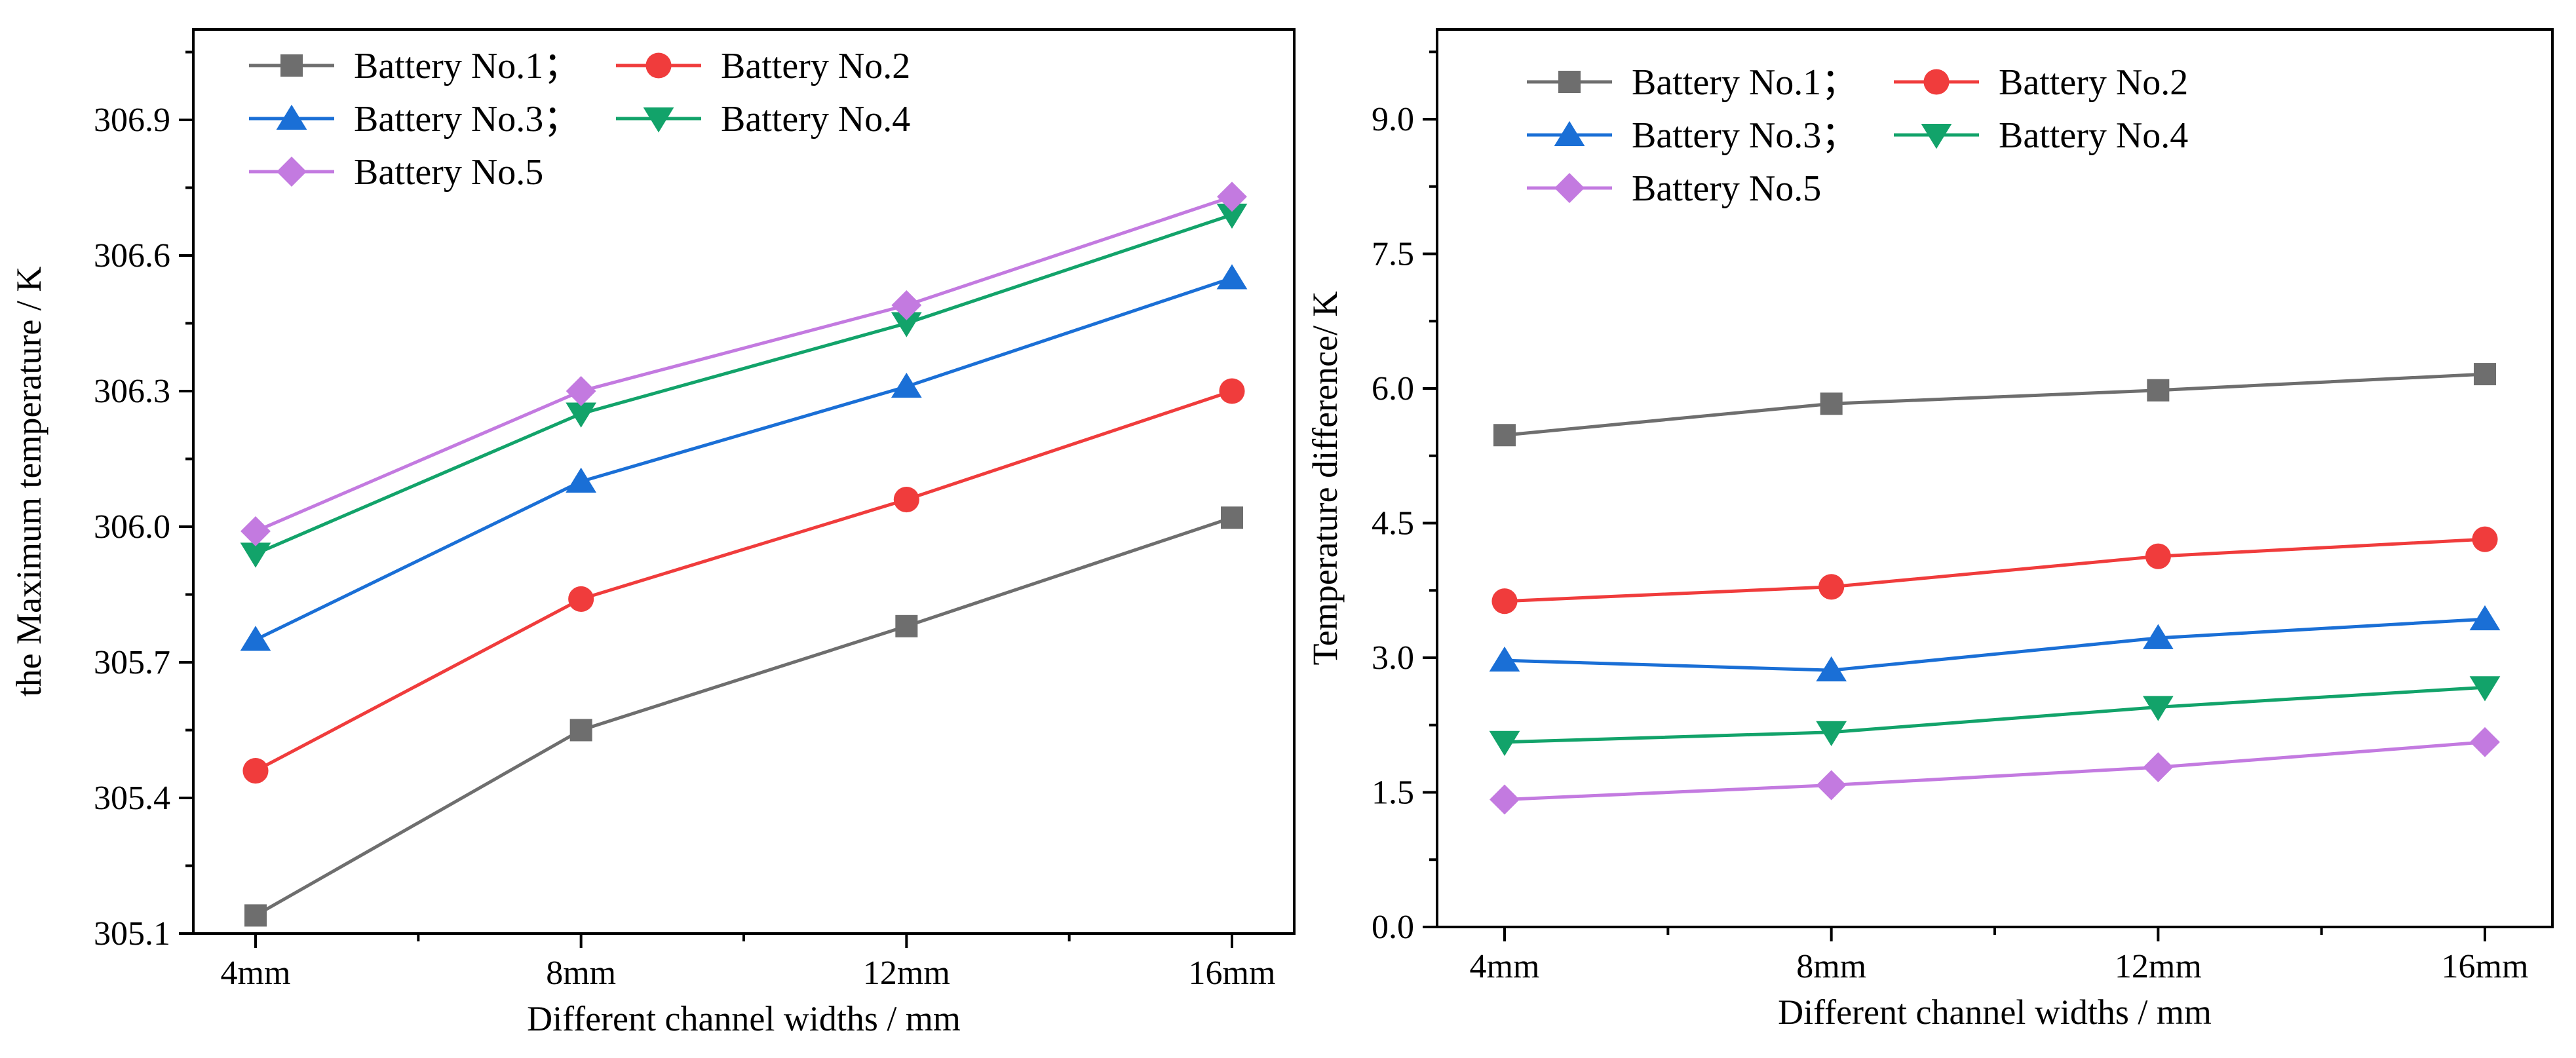  Describe the element at coordinates (132, 934) in the screenshot. I see `y-tick-label: 305.1` at that location.